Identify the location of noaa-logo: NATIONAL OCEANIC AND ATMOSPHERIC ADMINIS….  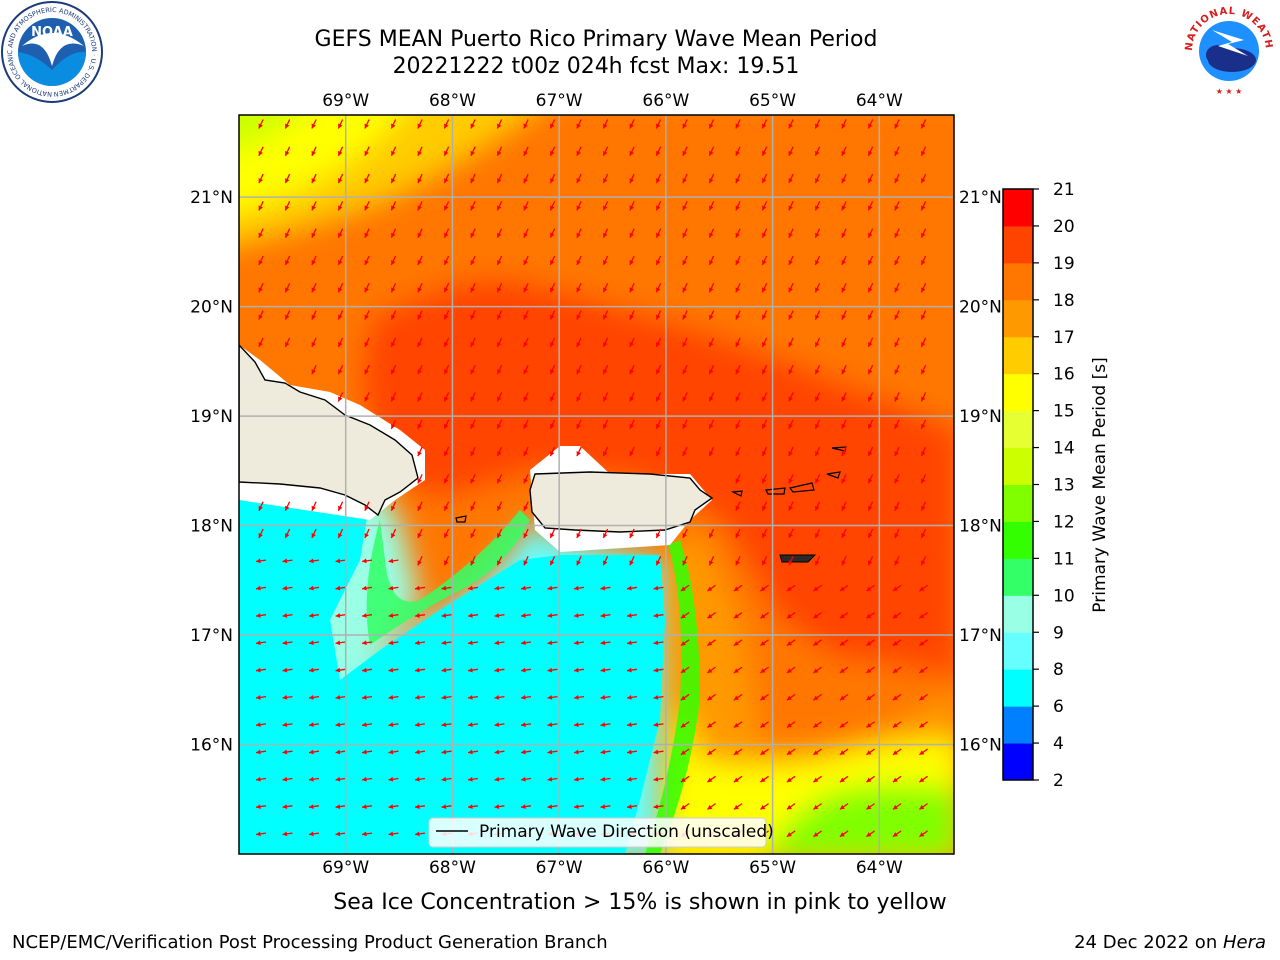
(51, 51).